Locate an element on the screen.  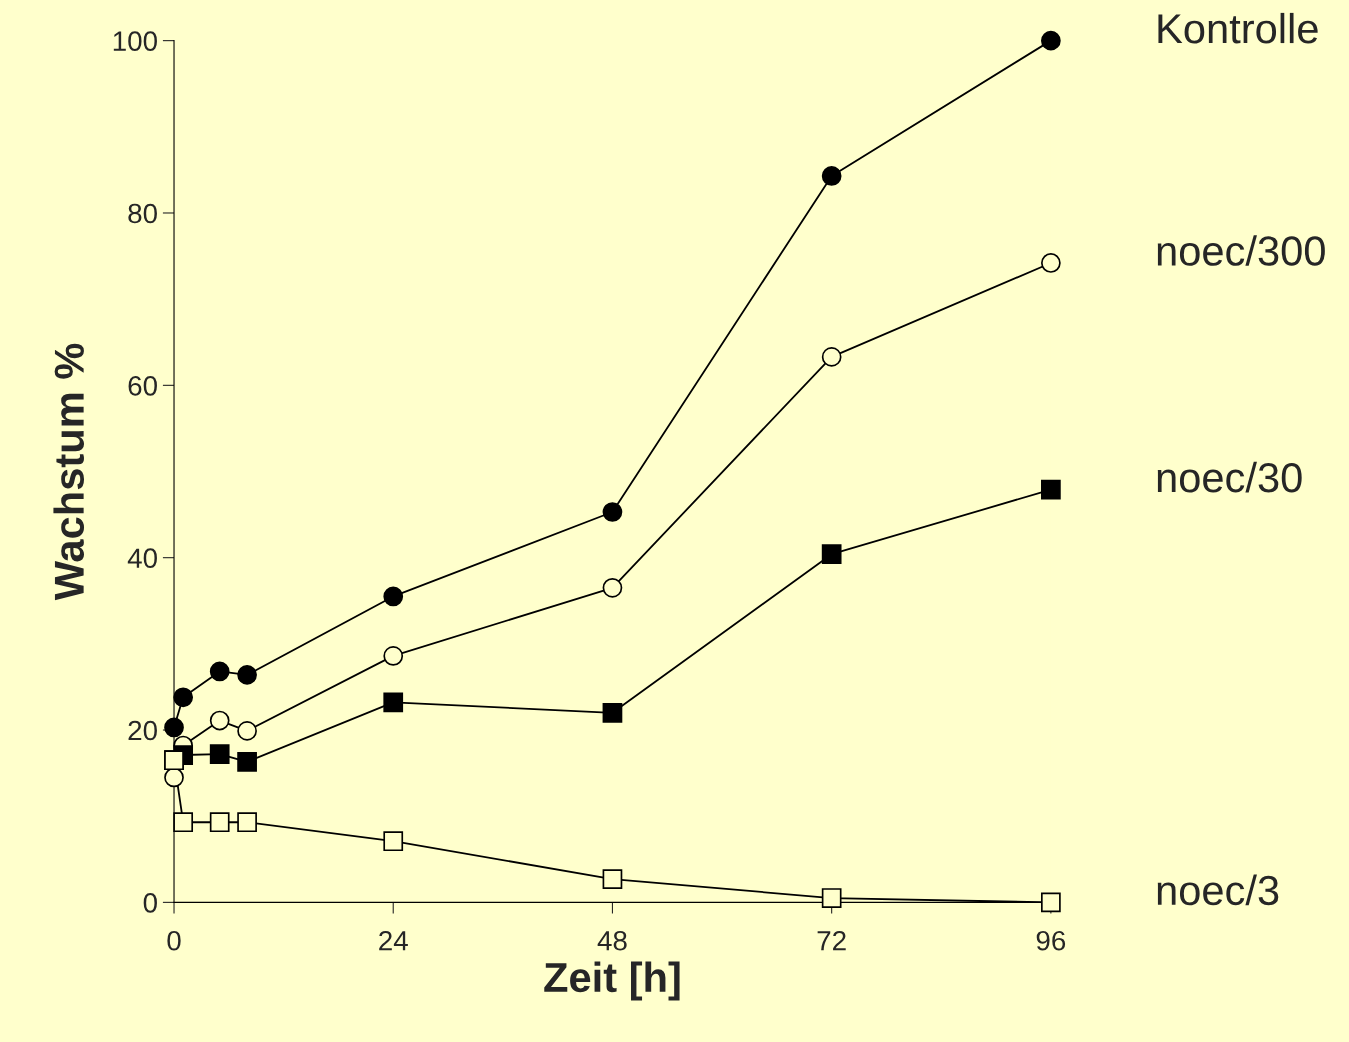
x-axis-title: Zeit [h] is located at coordinates (612, 981).